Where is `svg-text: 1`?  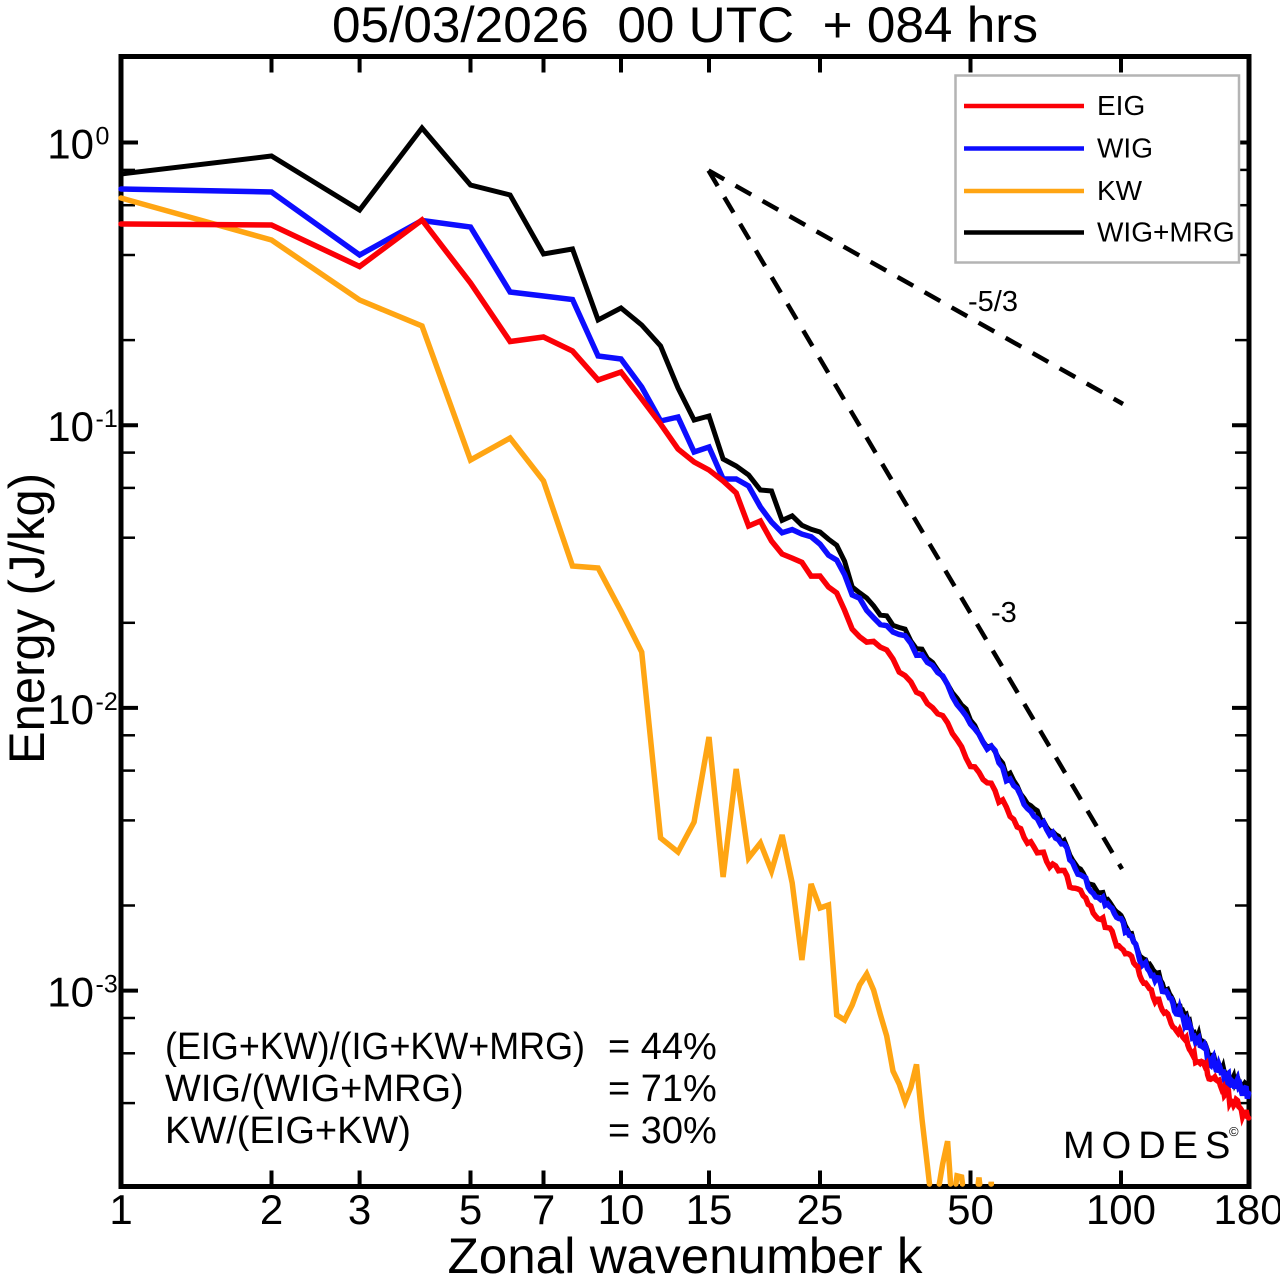 svg-text: 1 is located at coordinates (120, 1209).